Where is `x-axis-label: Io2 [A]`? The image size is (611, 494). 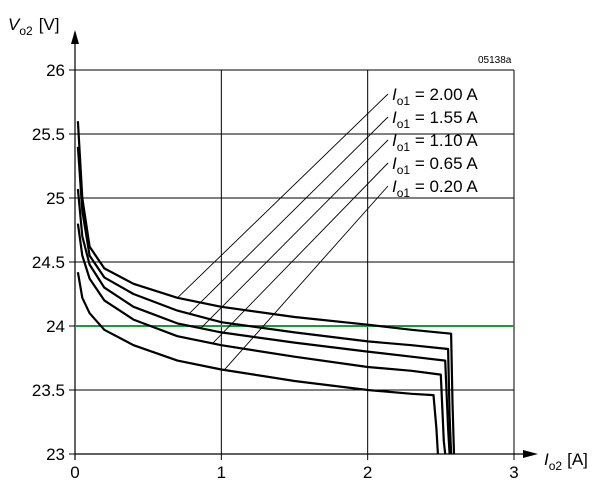 x-axis-label: Io2 [A] is located at coordinates (566, 461).